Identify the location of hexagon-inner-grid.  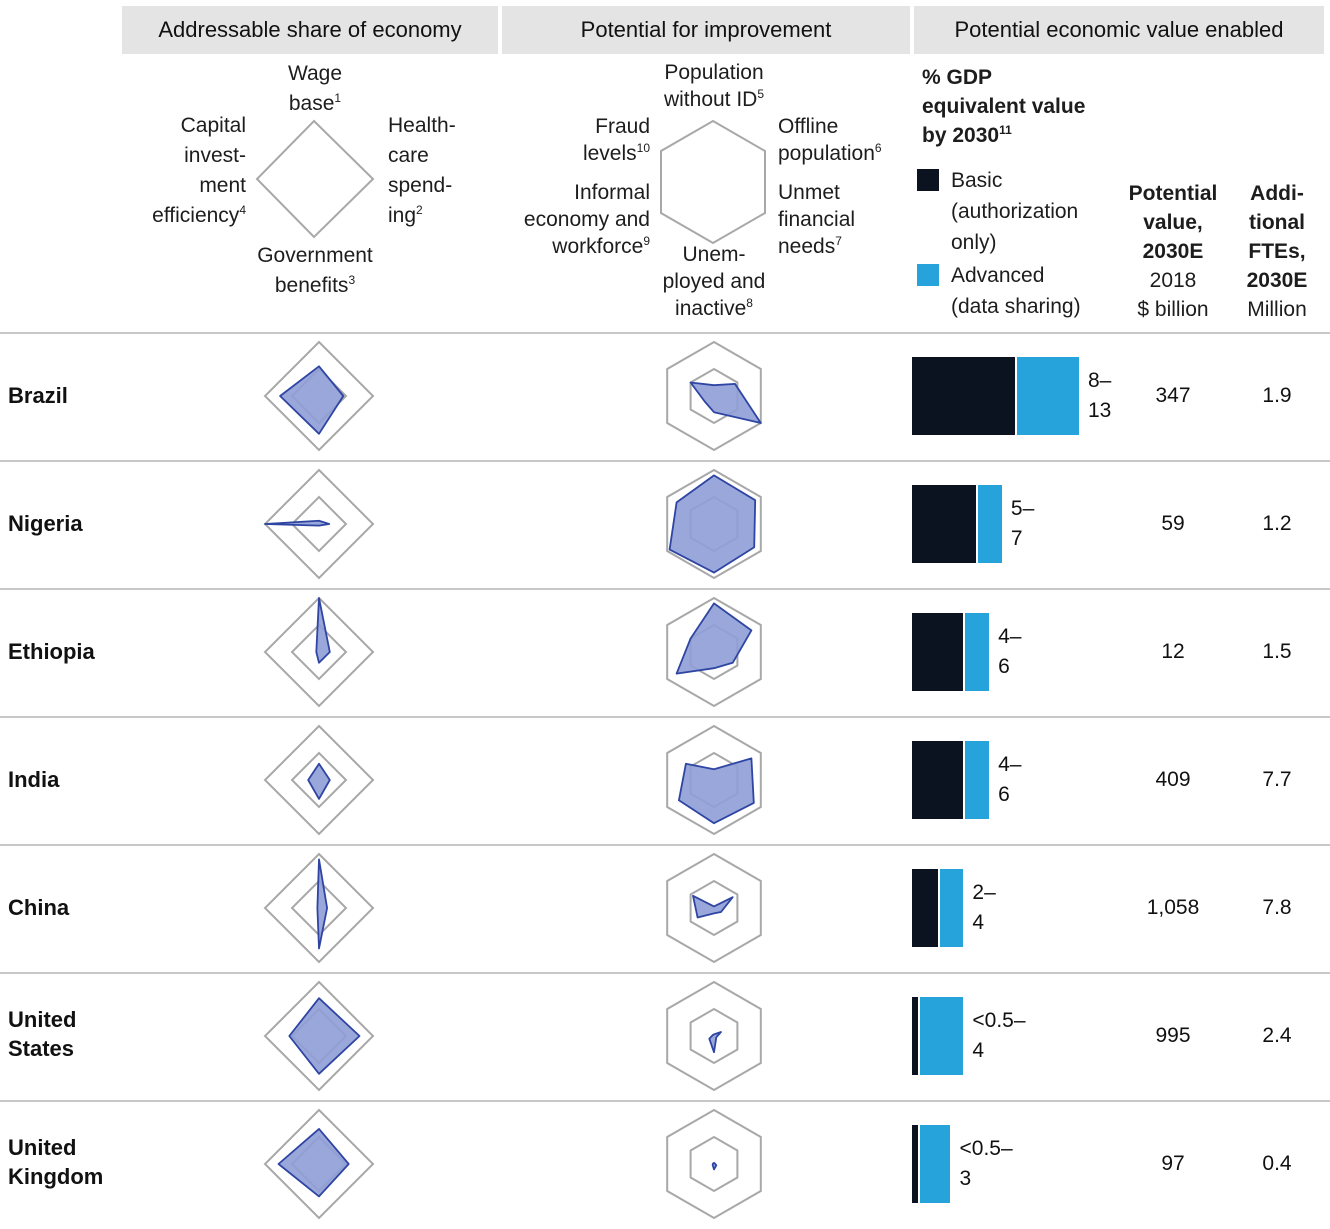
(714, 908).